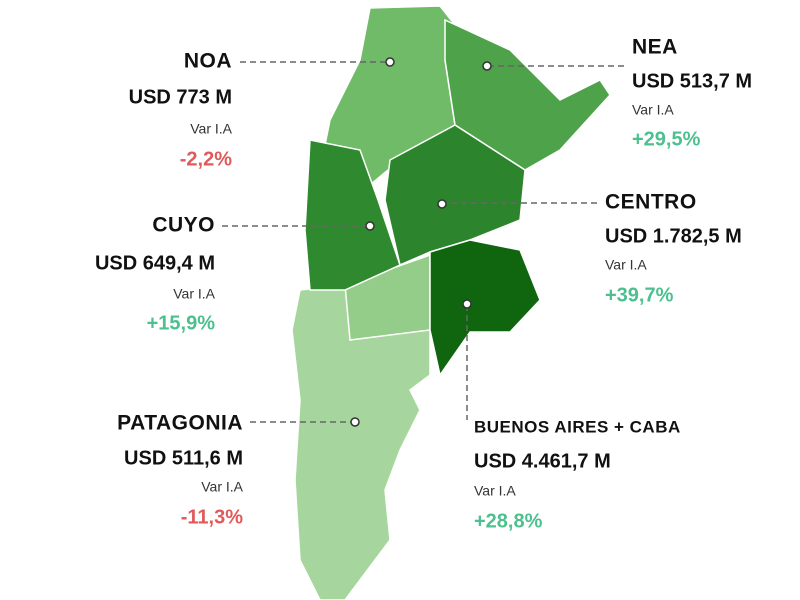  What do you see at coordinates (183, 458) in the screenshot?
I see `region-amount: USD 511,6 M` at bounding box center [183, 458].